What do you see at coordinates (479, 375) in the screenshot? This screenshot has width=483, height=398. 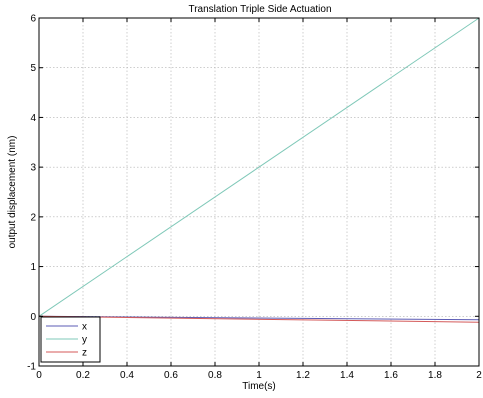 I see `x-tick-label: 2` at bounding box center [479, 375].